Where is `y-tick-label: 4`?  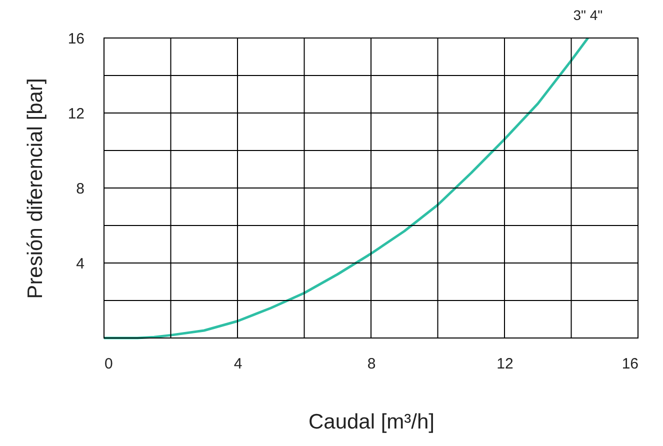 y-tick-label: 4 is located at coordinates (80, 264).